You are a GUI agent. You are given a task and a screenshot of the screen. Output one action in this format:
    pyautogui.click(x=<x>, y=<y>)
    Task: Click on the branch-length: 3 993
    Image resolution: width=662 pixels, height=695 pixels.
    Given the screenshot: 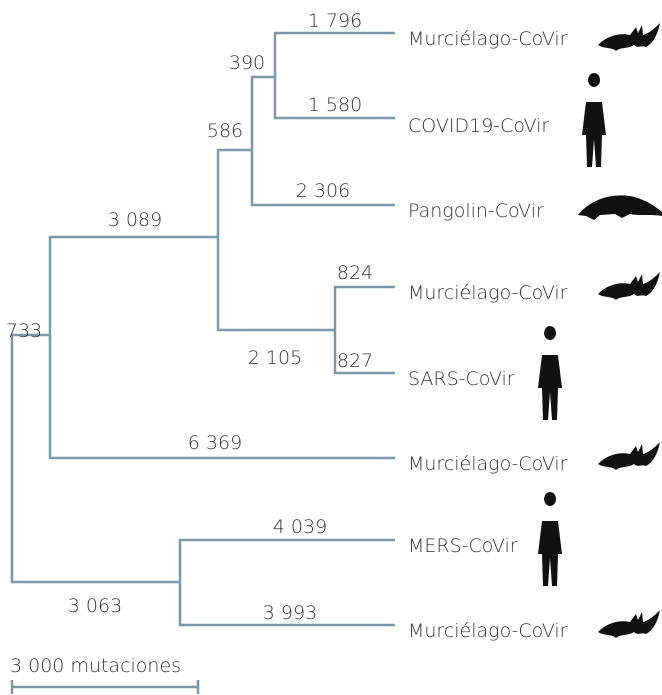 What is the action you would take?
    pyautogui.click(x=290, y=613)
    